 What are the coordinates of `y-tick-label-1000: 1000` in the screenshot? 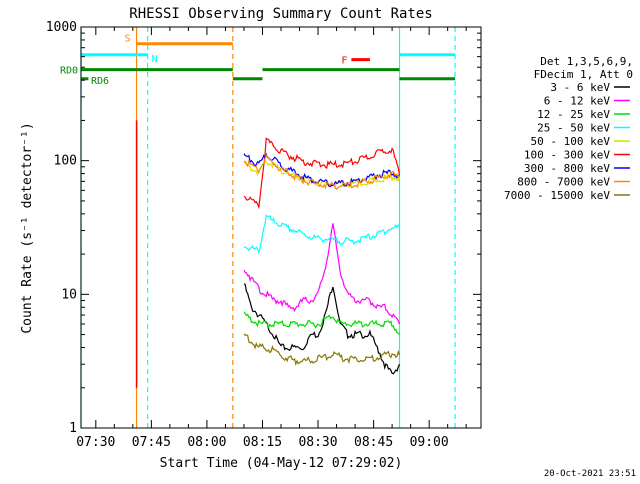 It's located at (61, 27).